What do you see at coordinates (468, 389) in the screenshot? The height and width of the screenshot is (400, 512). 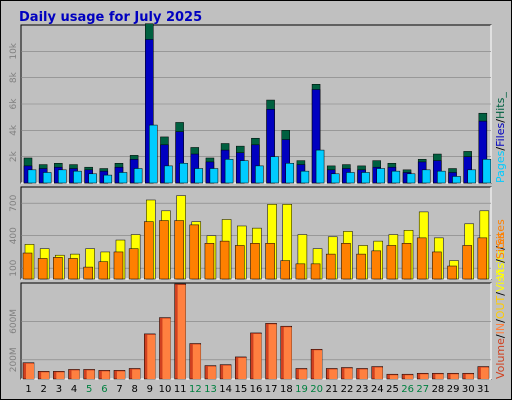 I see `day-label-30: 30` at bounding box center [468, 389].